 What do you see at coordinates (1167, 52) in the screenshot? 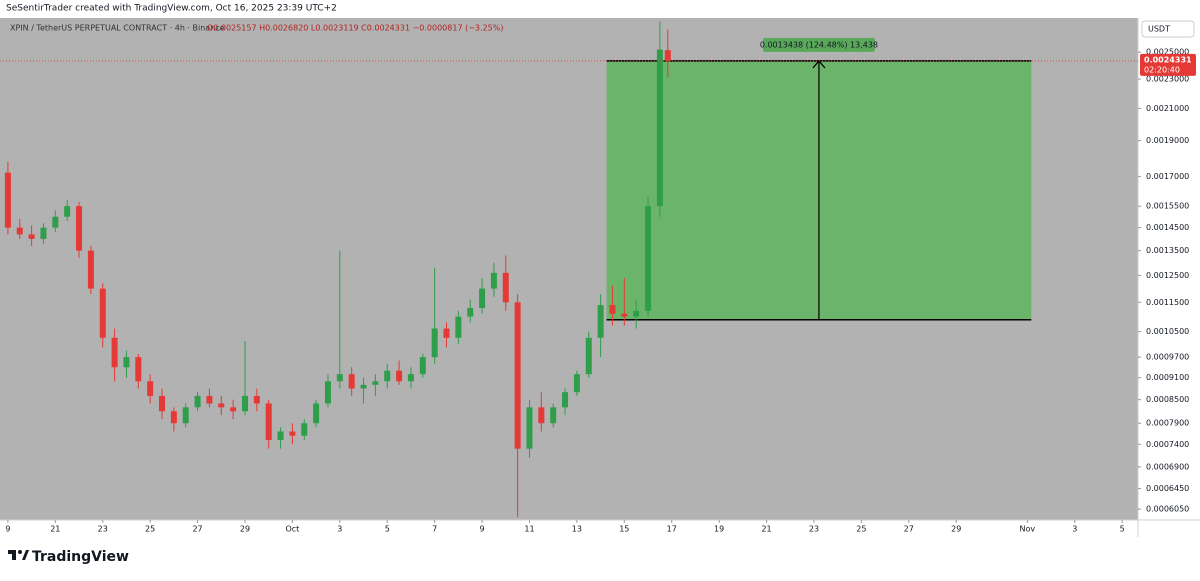
I see `y-tick-label: 0.0025000` at bounding box center [1167, 52].